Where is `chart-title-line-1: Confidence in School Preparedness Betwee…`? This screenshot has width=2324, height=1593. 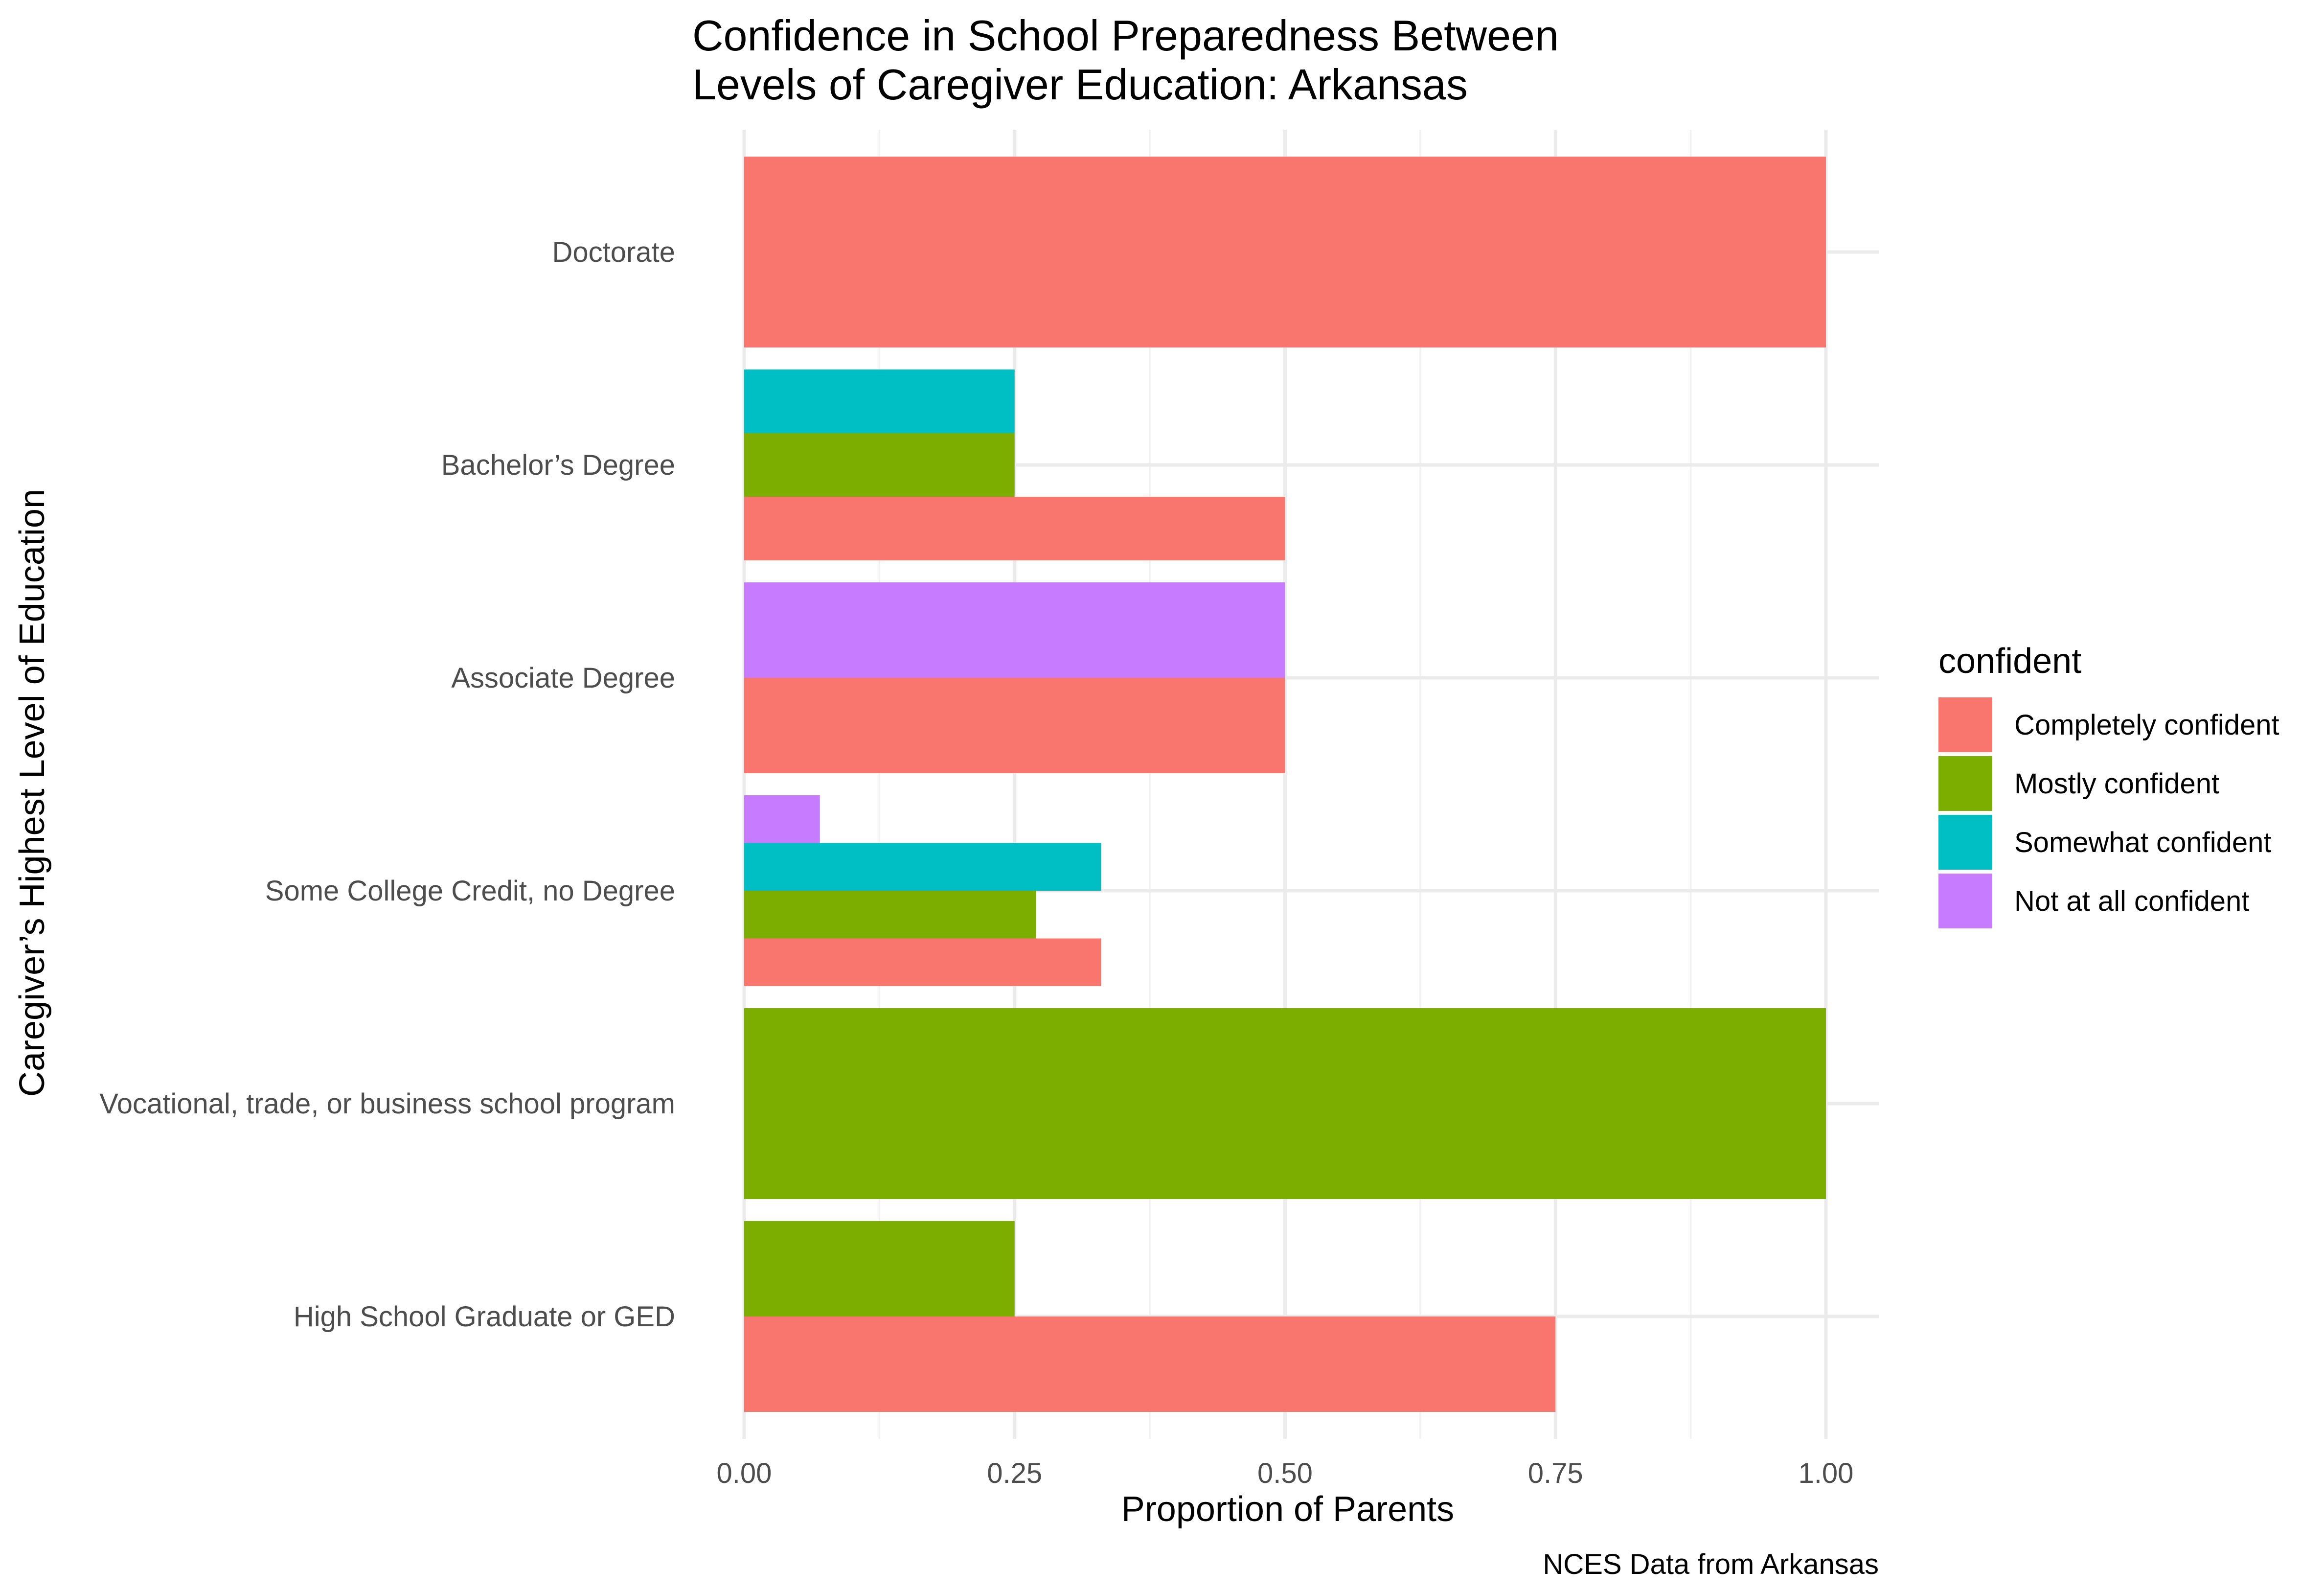
chart-title-line-1: Confidence in School Preparedness Betwee… is located at coordinates (1126, 35).